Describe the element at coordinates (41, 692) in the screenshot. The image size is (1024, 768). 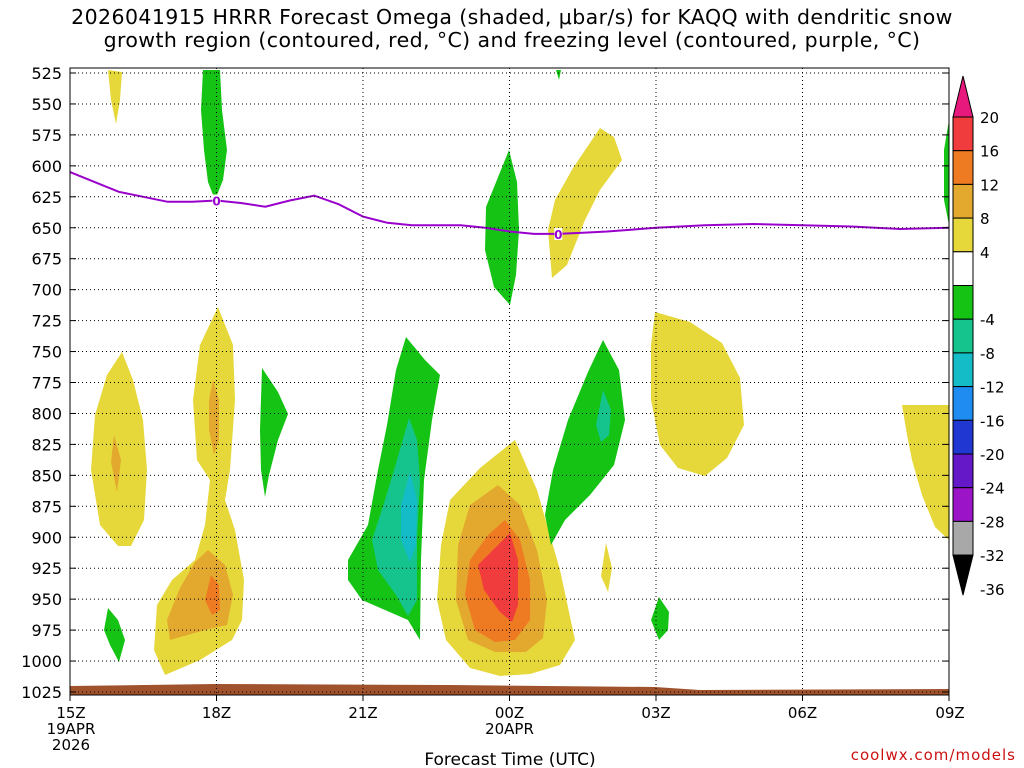
I see `y-tick-label: 1025` at that location.